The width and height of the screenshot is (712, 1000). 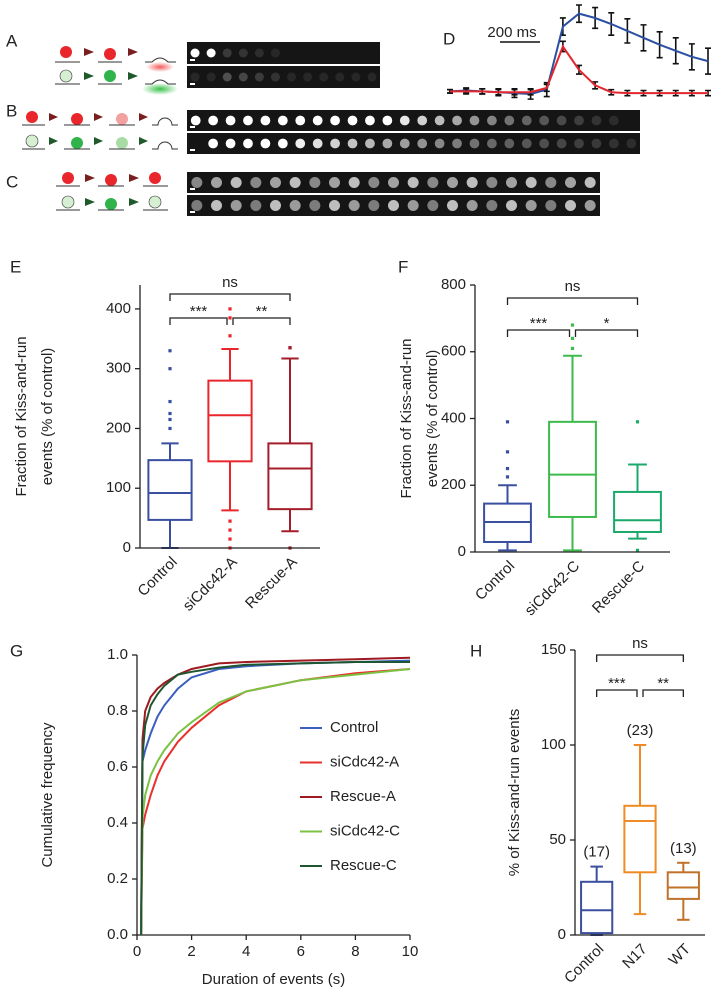 What do you see at coordinates (117, 822) in the screenshot?
I see `y-tick-label: 0.4` at bounding box center [117, 822].